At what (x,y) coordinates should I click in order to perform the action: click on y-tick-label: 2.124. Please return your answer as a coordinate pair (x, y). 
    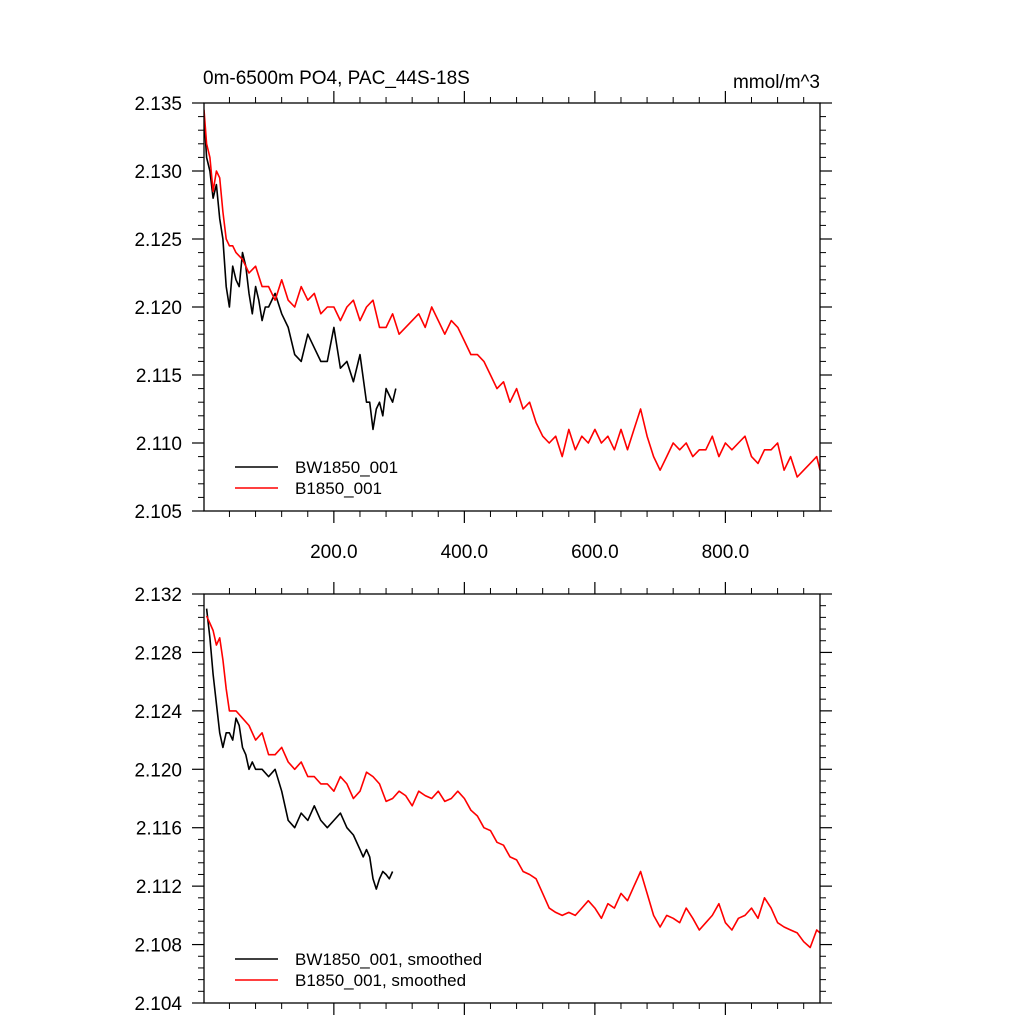
    Looking at the image, I should click on (158, 712).